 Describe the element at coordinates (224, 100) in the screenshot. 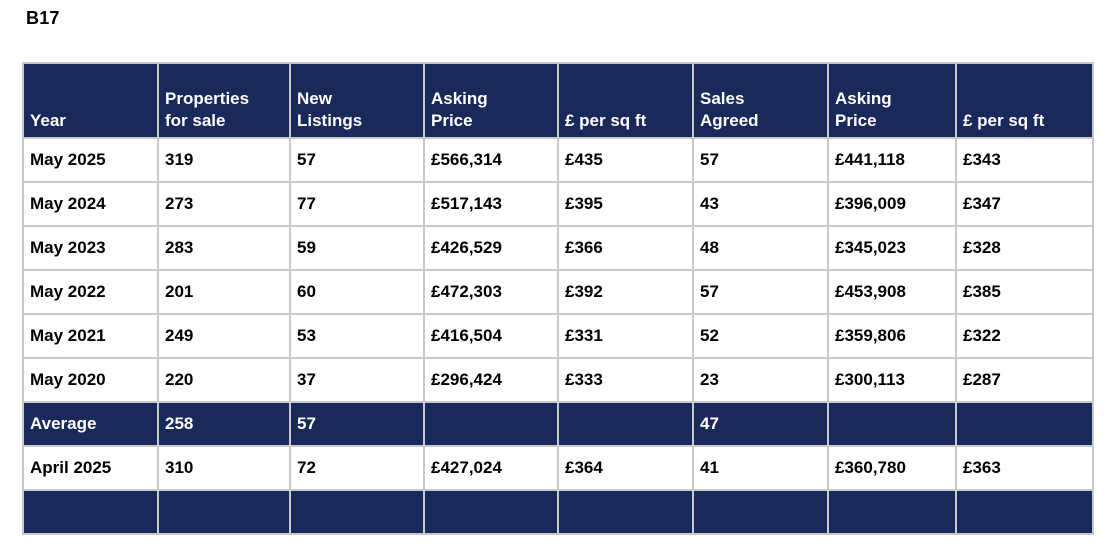

I see `column-header-2: Properties for sale` at that location.